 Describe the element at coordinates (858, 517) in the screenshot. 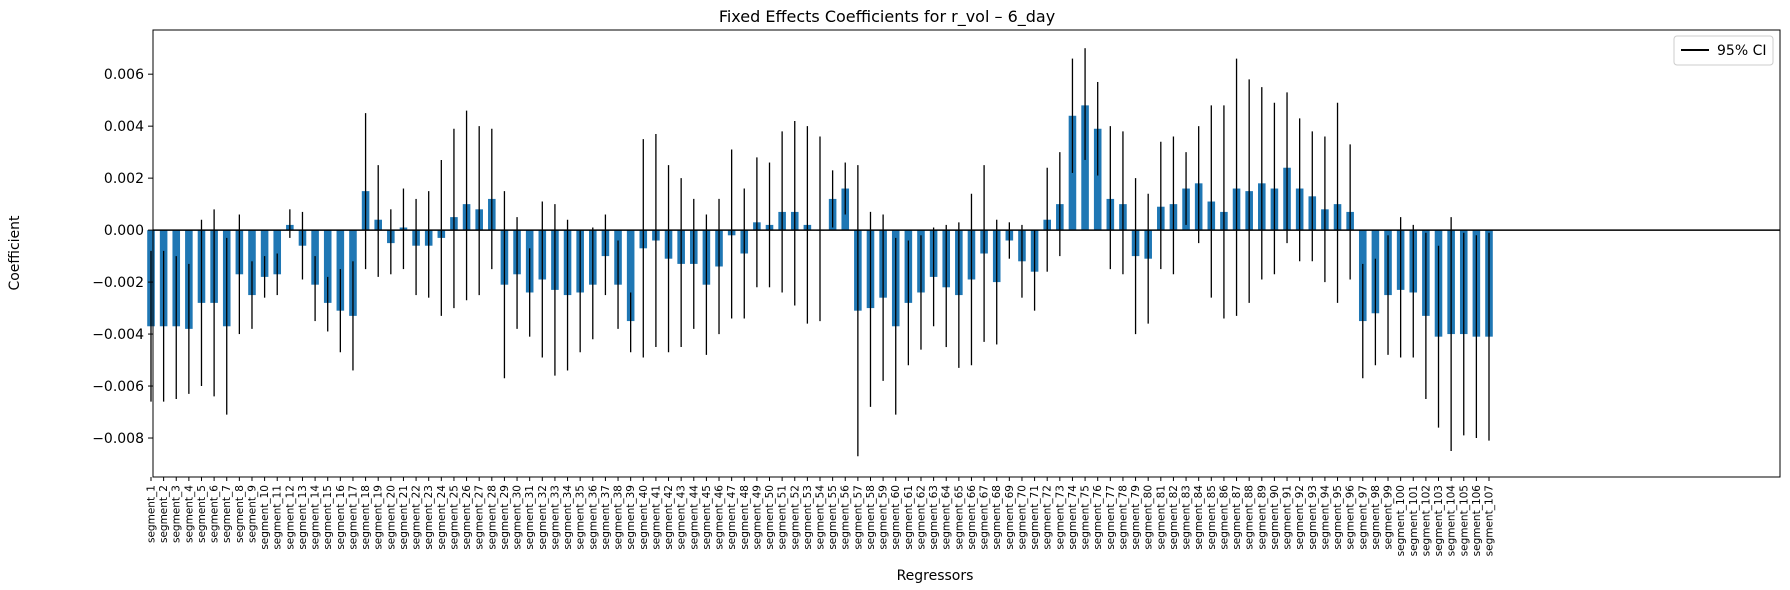

I see `x-tick-label: segment_57` at that location.